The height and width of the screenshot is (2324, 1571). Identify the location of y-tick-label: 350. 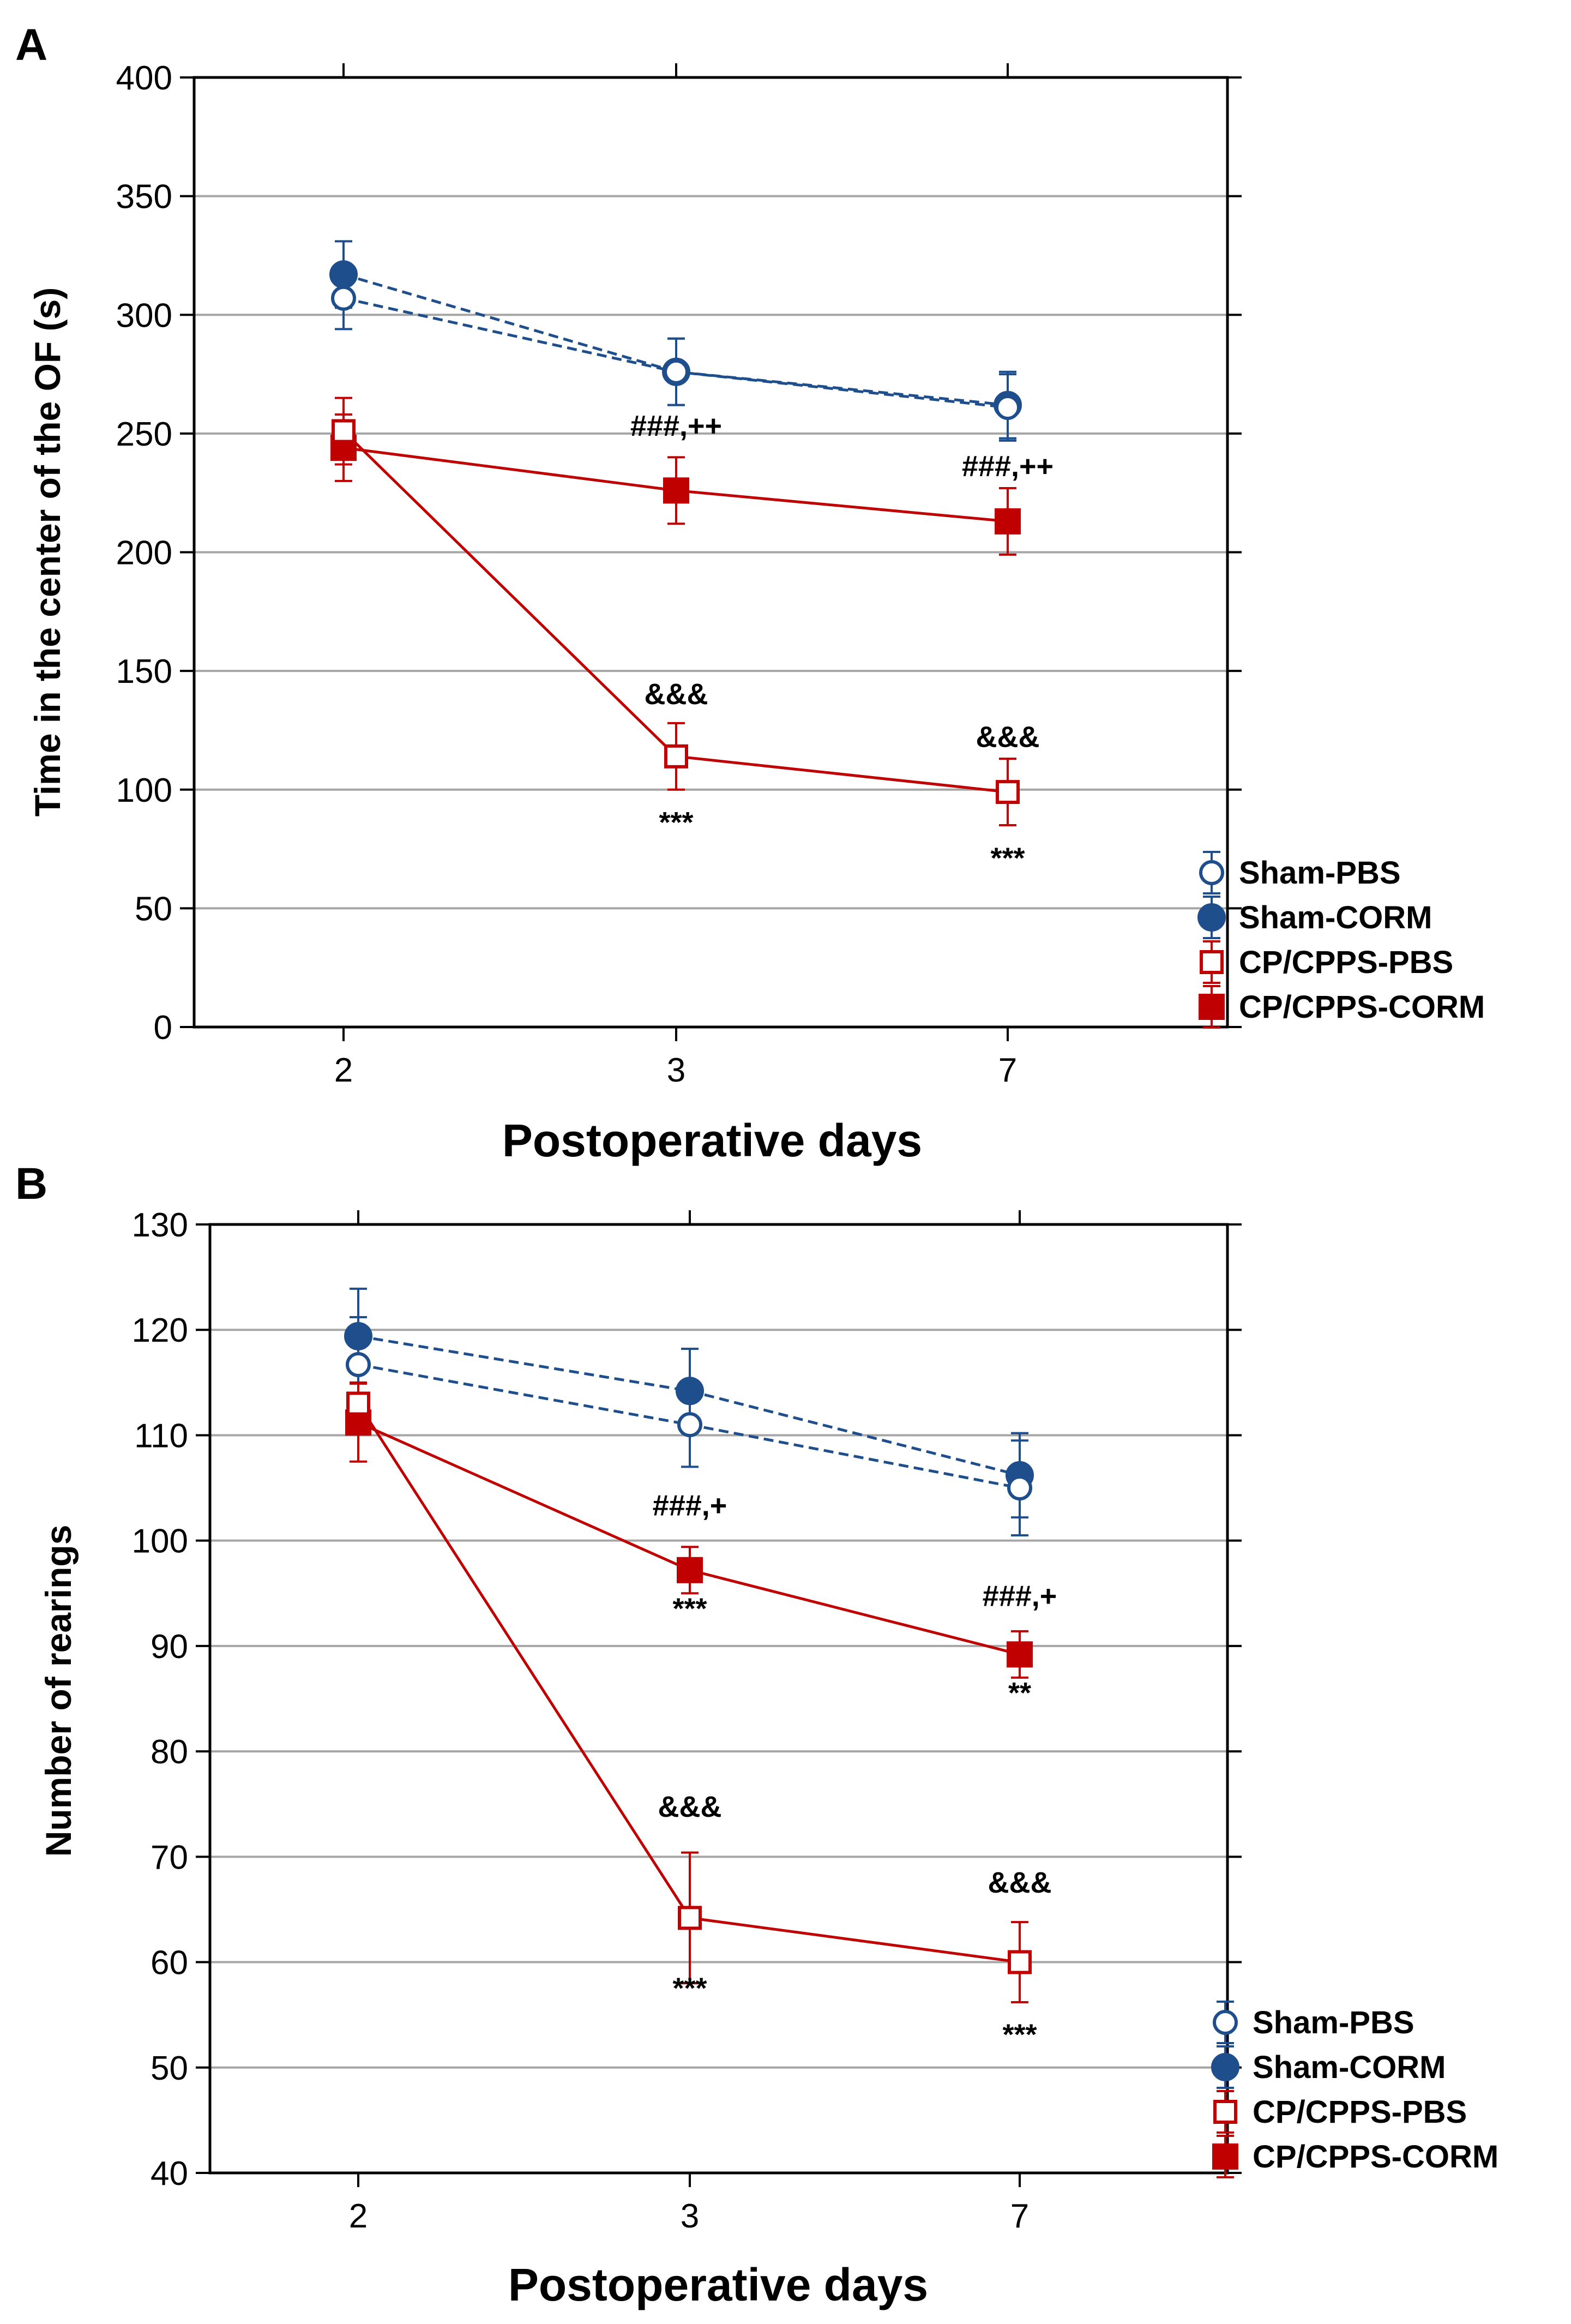
(144, 197).